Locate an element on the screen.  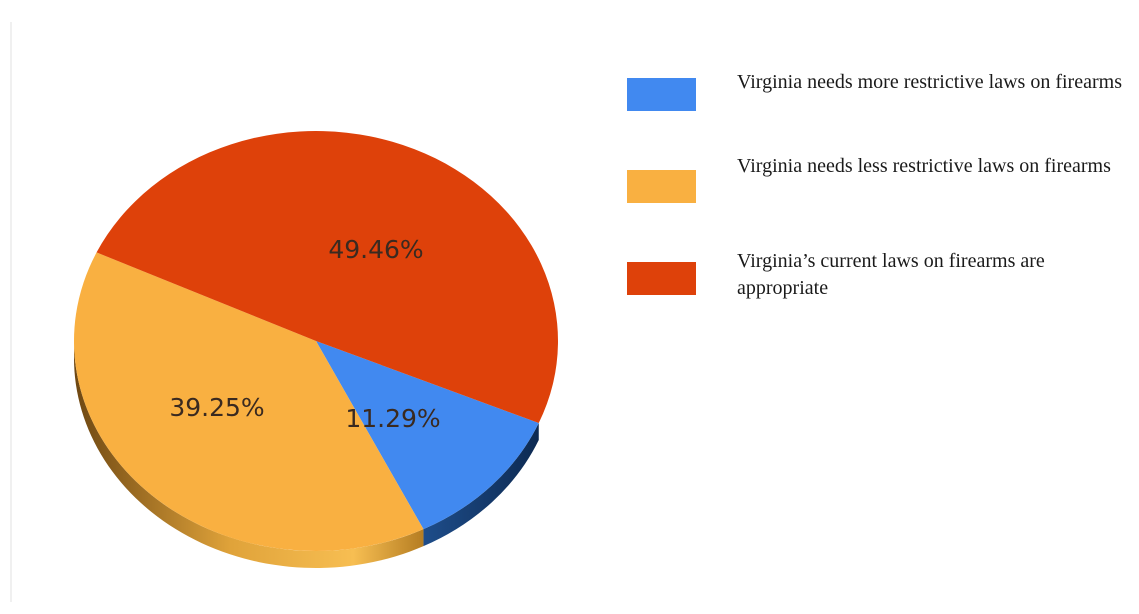
pie-slice-more-restrictive is located at coordinates (427, 435).